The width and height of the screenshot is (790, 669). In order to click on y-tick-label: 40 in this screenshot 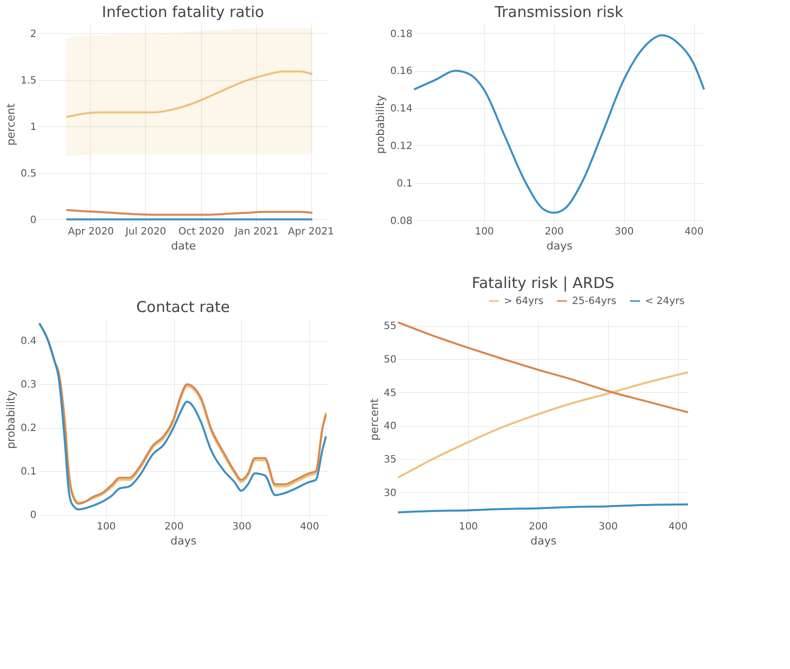, I will do `click(390, 426)`.